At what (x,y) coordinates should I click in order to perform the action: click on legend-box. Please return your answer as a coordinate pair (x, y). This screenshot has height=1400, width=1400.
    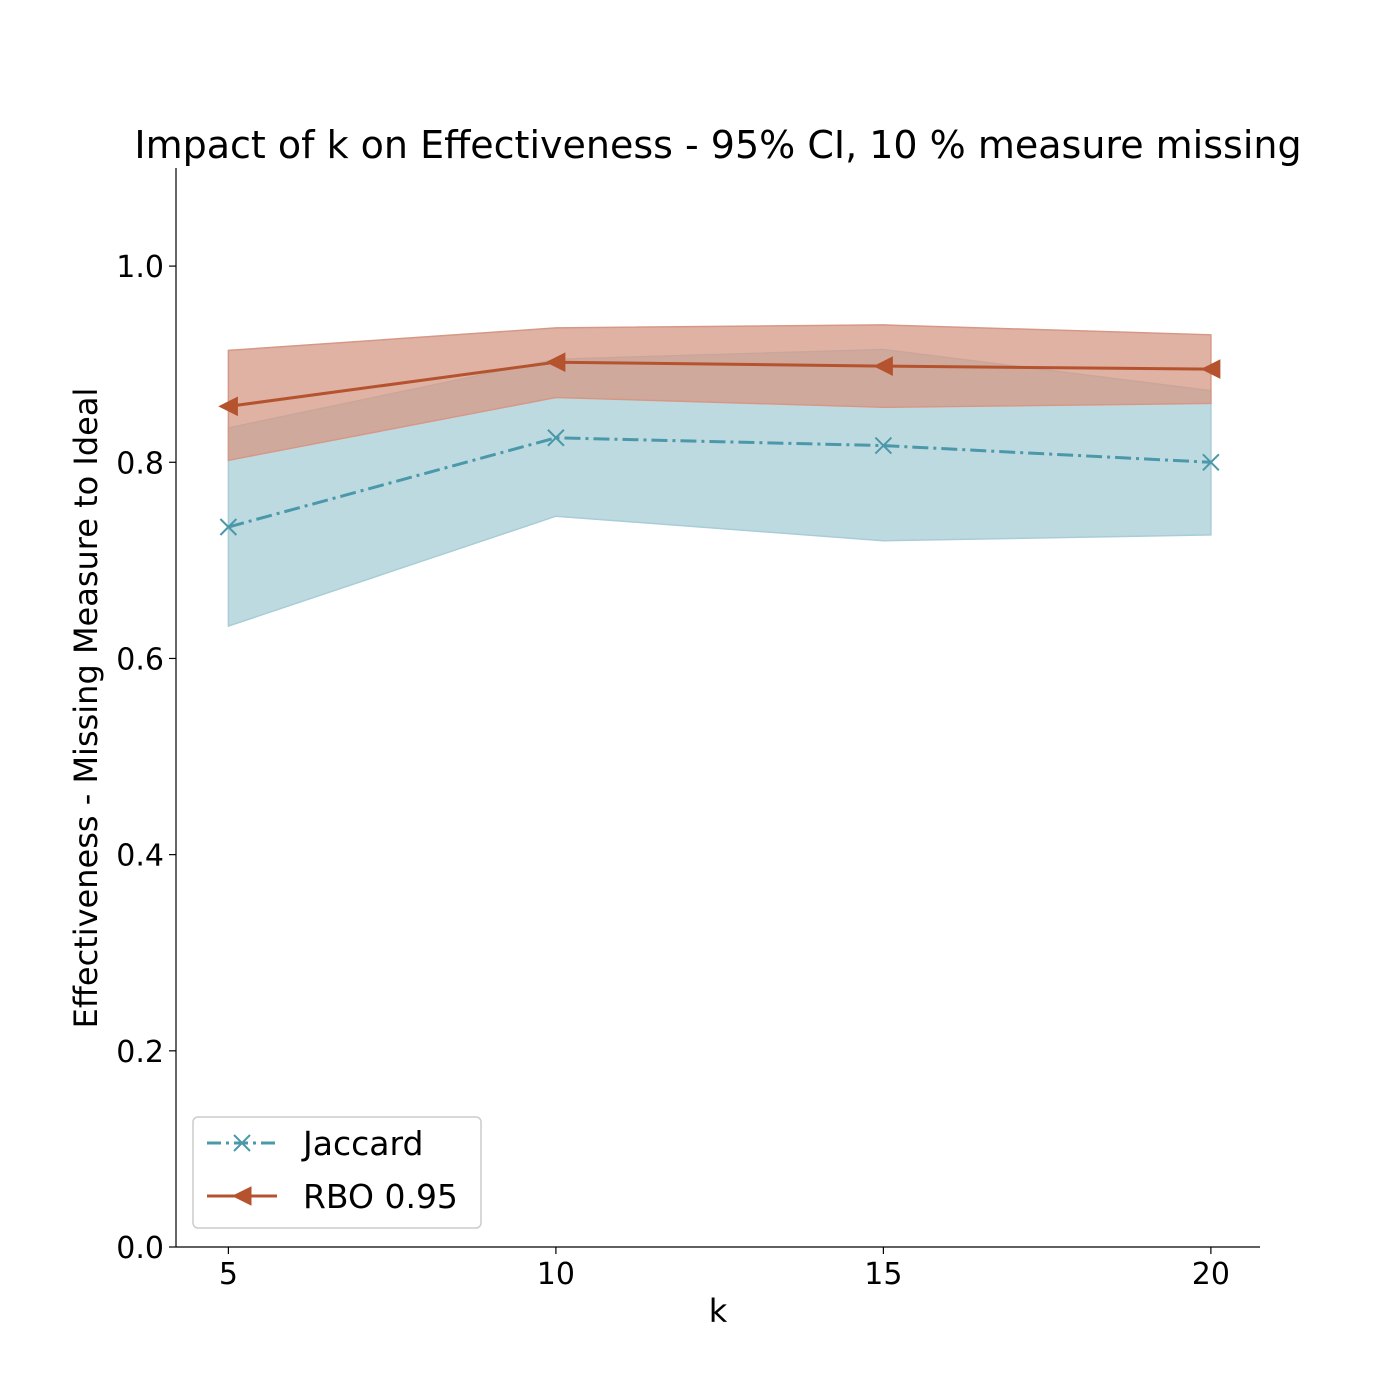
    Looking at the image, I should click on (337, 1172).